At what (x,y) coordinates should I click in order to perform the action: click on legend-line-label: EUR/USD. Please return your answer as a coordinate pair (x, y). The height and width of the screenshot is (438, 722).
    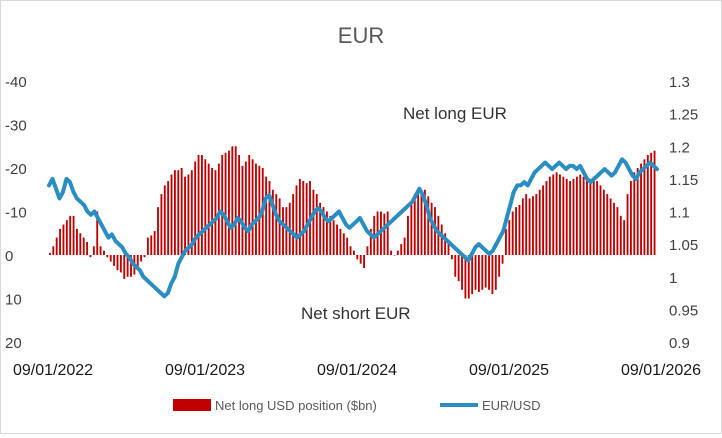
    Looking at the image, I should click on (511, 405).